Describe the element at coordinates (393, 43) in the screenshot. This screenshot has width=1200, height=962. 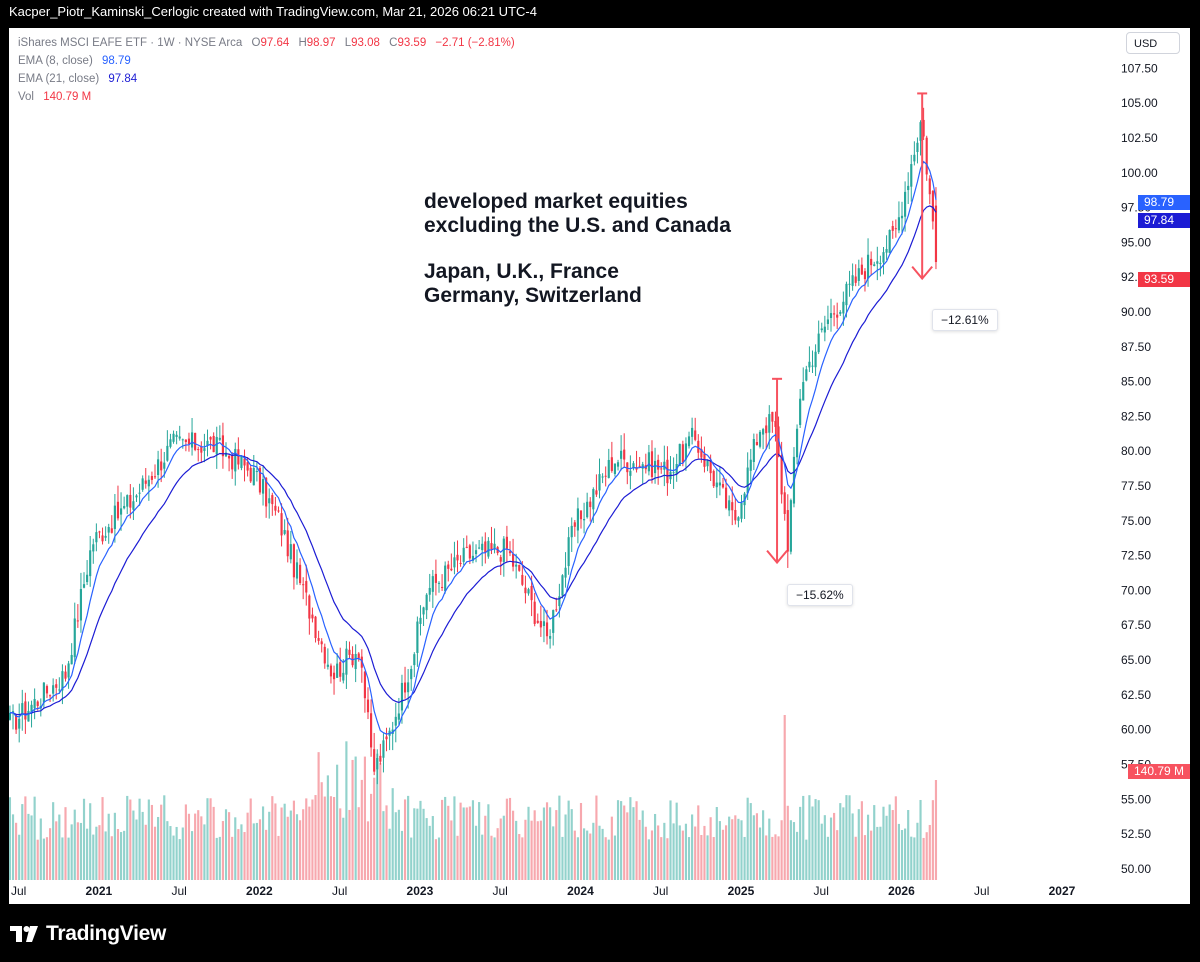
I see `close-label: C` at that location.